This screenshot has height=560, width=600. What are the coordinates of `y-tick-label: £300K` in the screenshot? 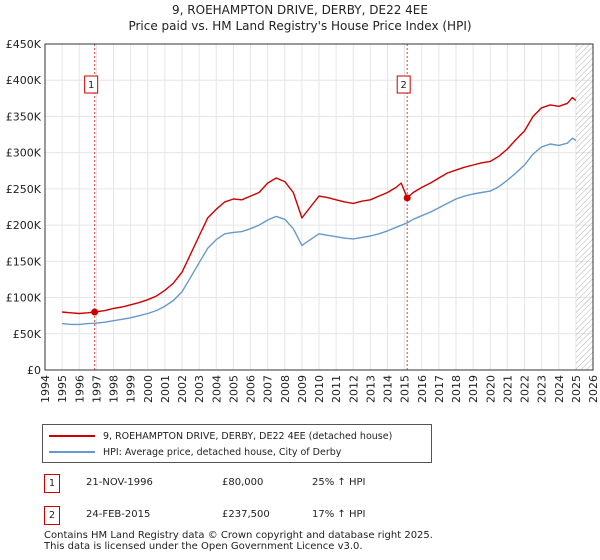 It's located at (24, 153).